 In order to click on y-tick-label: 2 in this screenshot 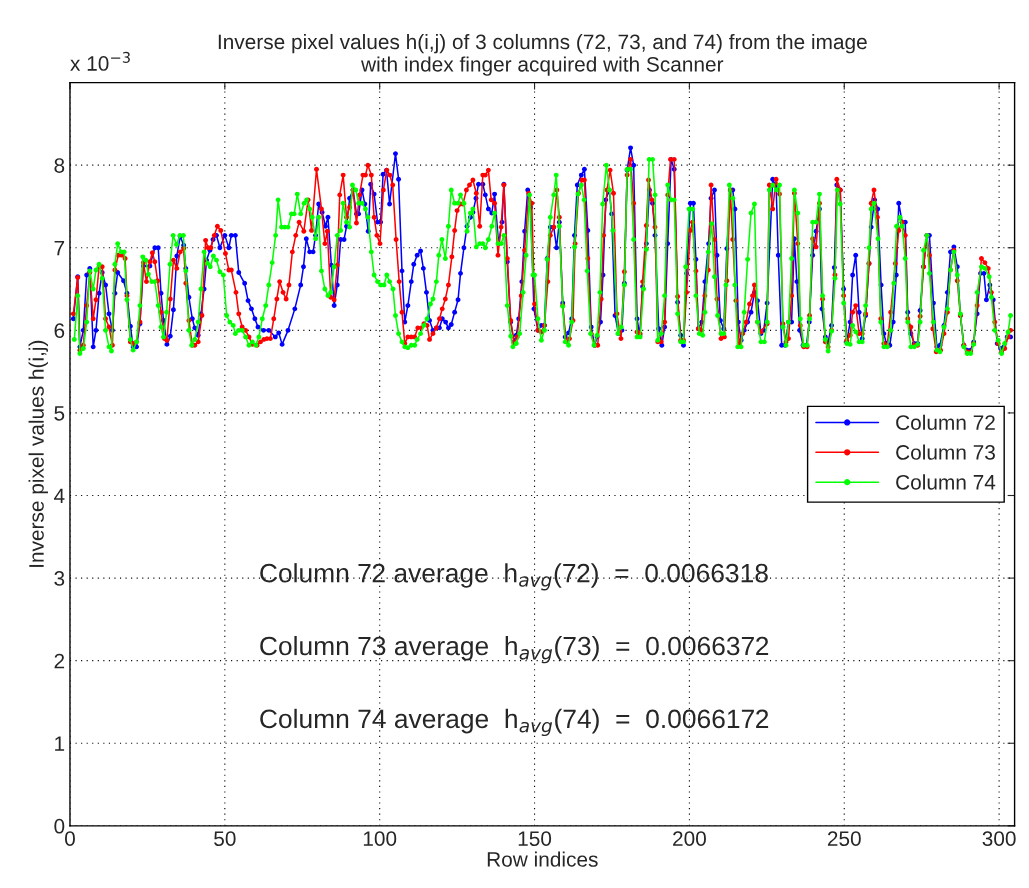, I will do `click(59, 661)`.